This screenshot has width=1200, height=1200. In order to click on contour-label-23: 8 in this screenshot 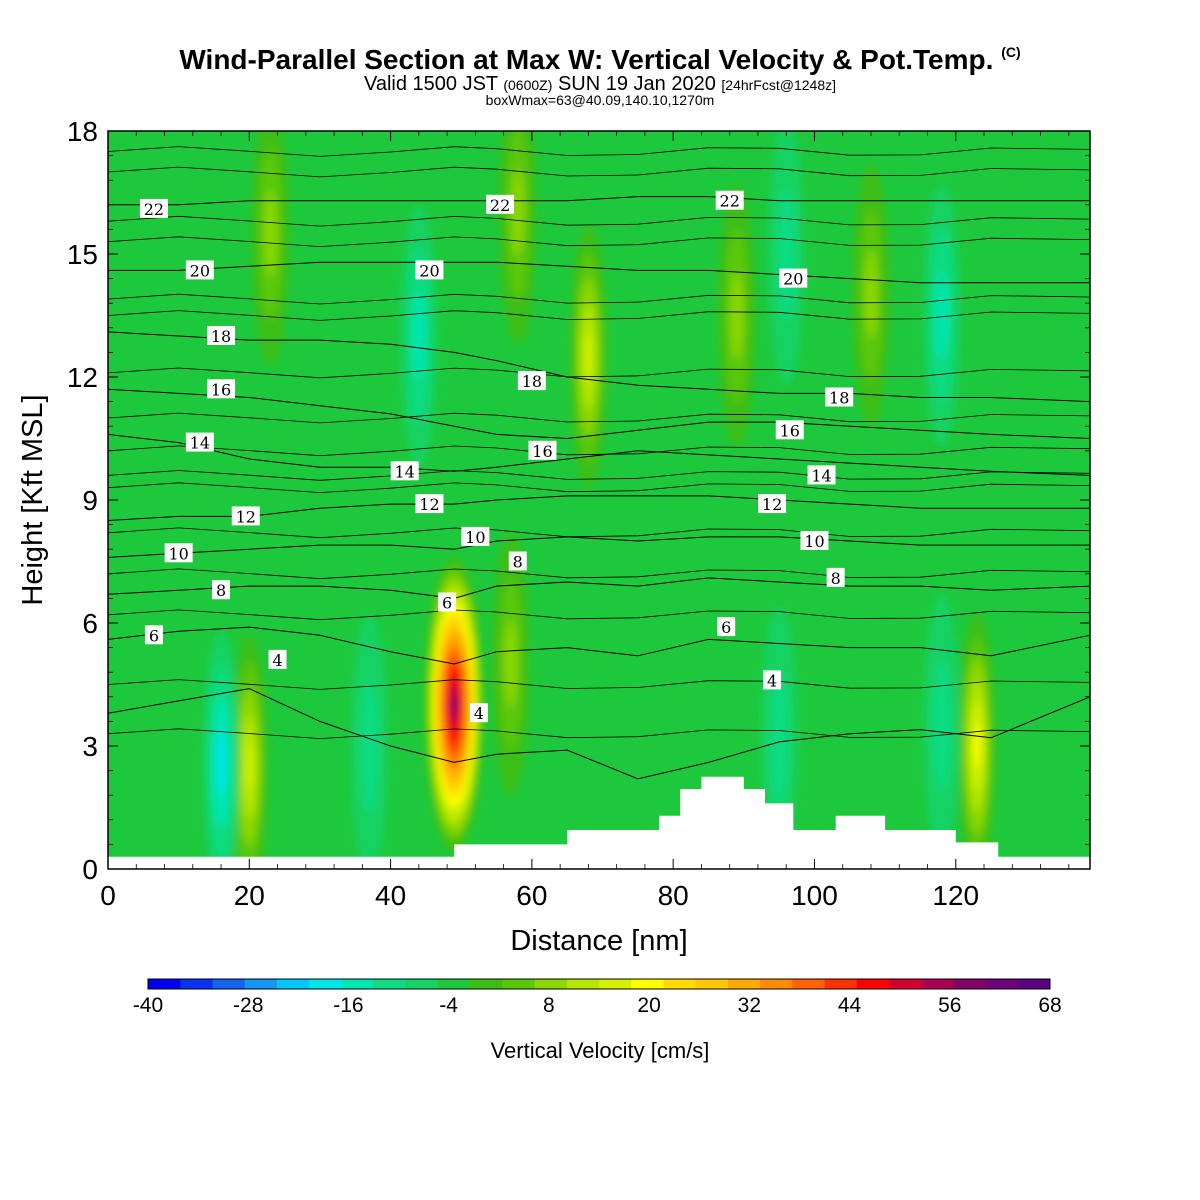, I will do `click(835, 577)`.